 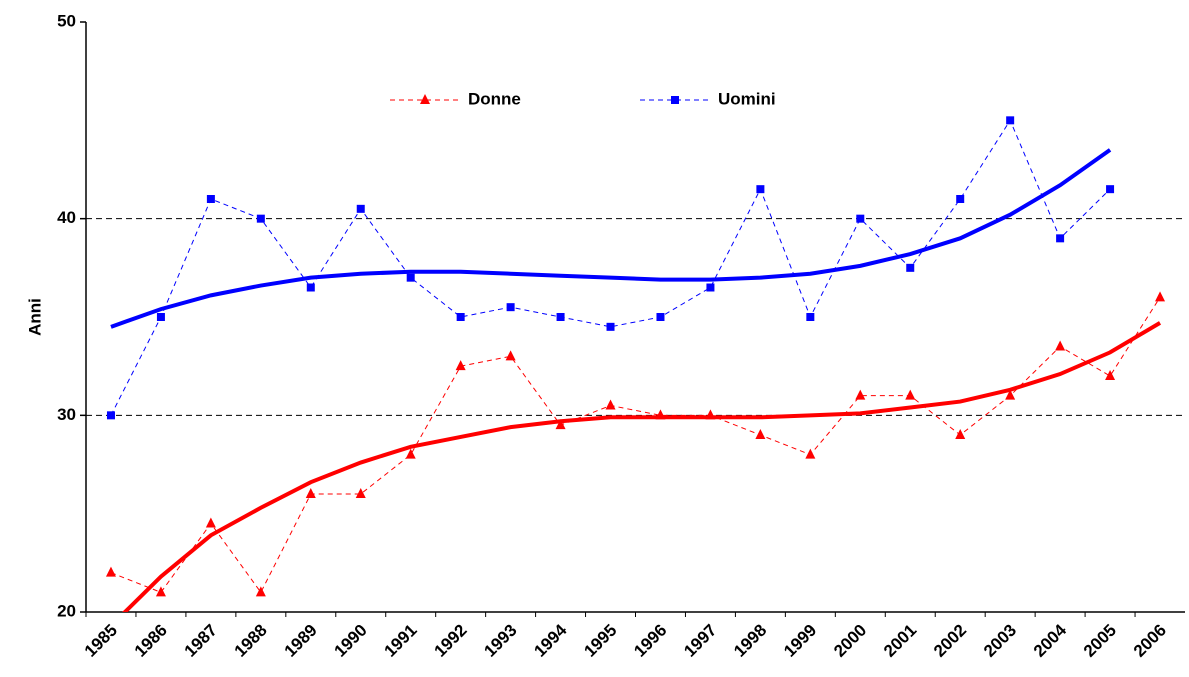 What do you see at coordinates (351, 641) in the screenshot?
I see `x-tick-label: 1990` at bounding box center [351, 641].